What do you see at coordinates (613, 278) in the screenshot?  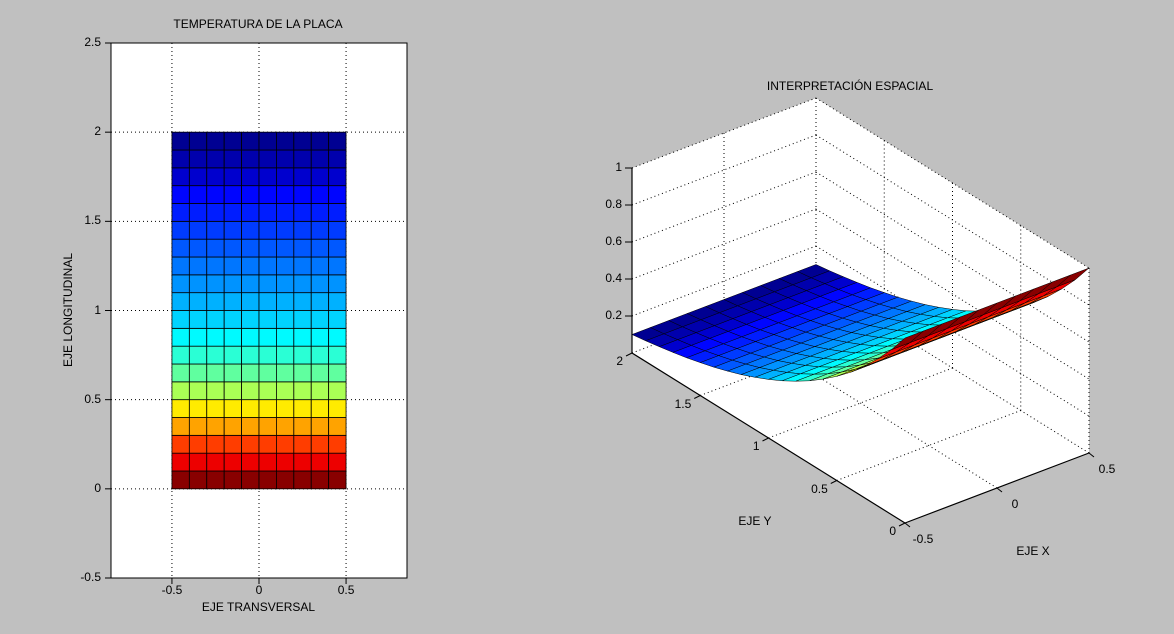 I see `tick-label: 0.4` at bounding box center [613, 278].